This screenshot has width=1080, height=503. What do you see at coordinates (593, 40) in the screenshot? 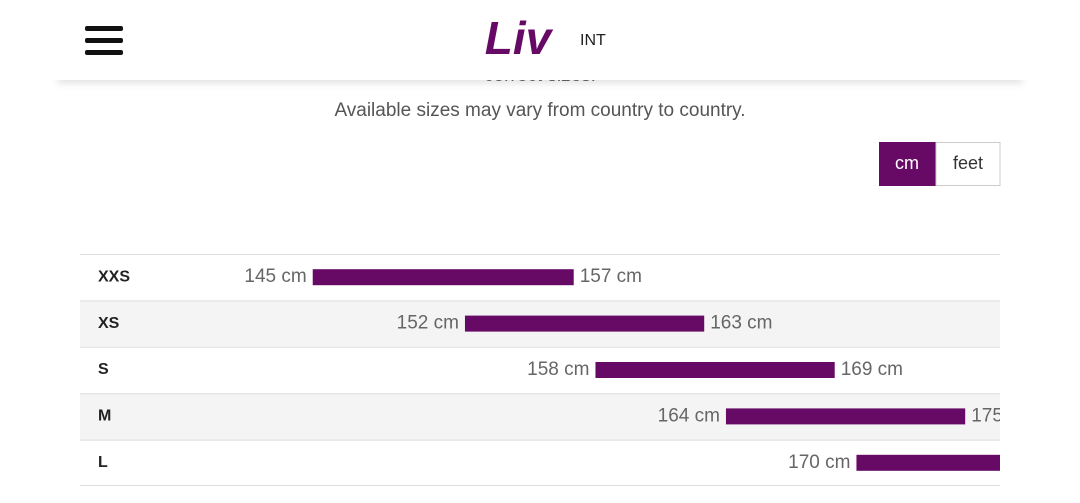
I see `region: INT` at bounding box center [593, 40].